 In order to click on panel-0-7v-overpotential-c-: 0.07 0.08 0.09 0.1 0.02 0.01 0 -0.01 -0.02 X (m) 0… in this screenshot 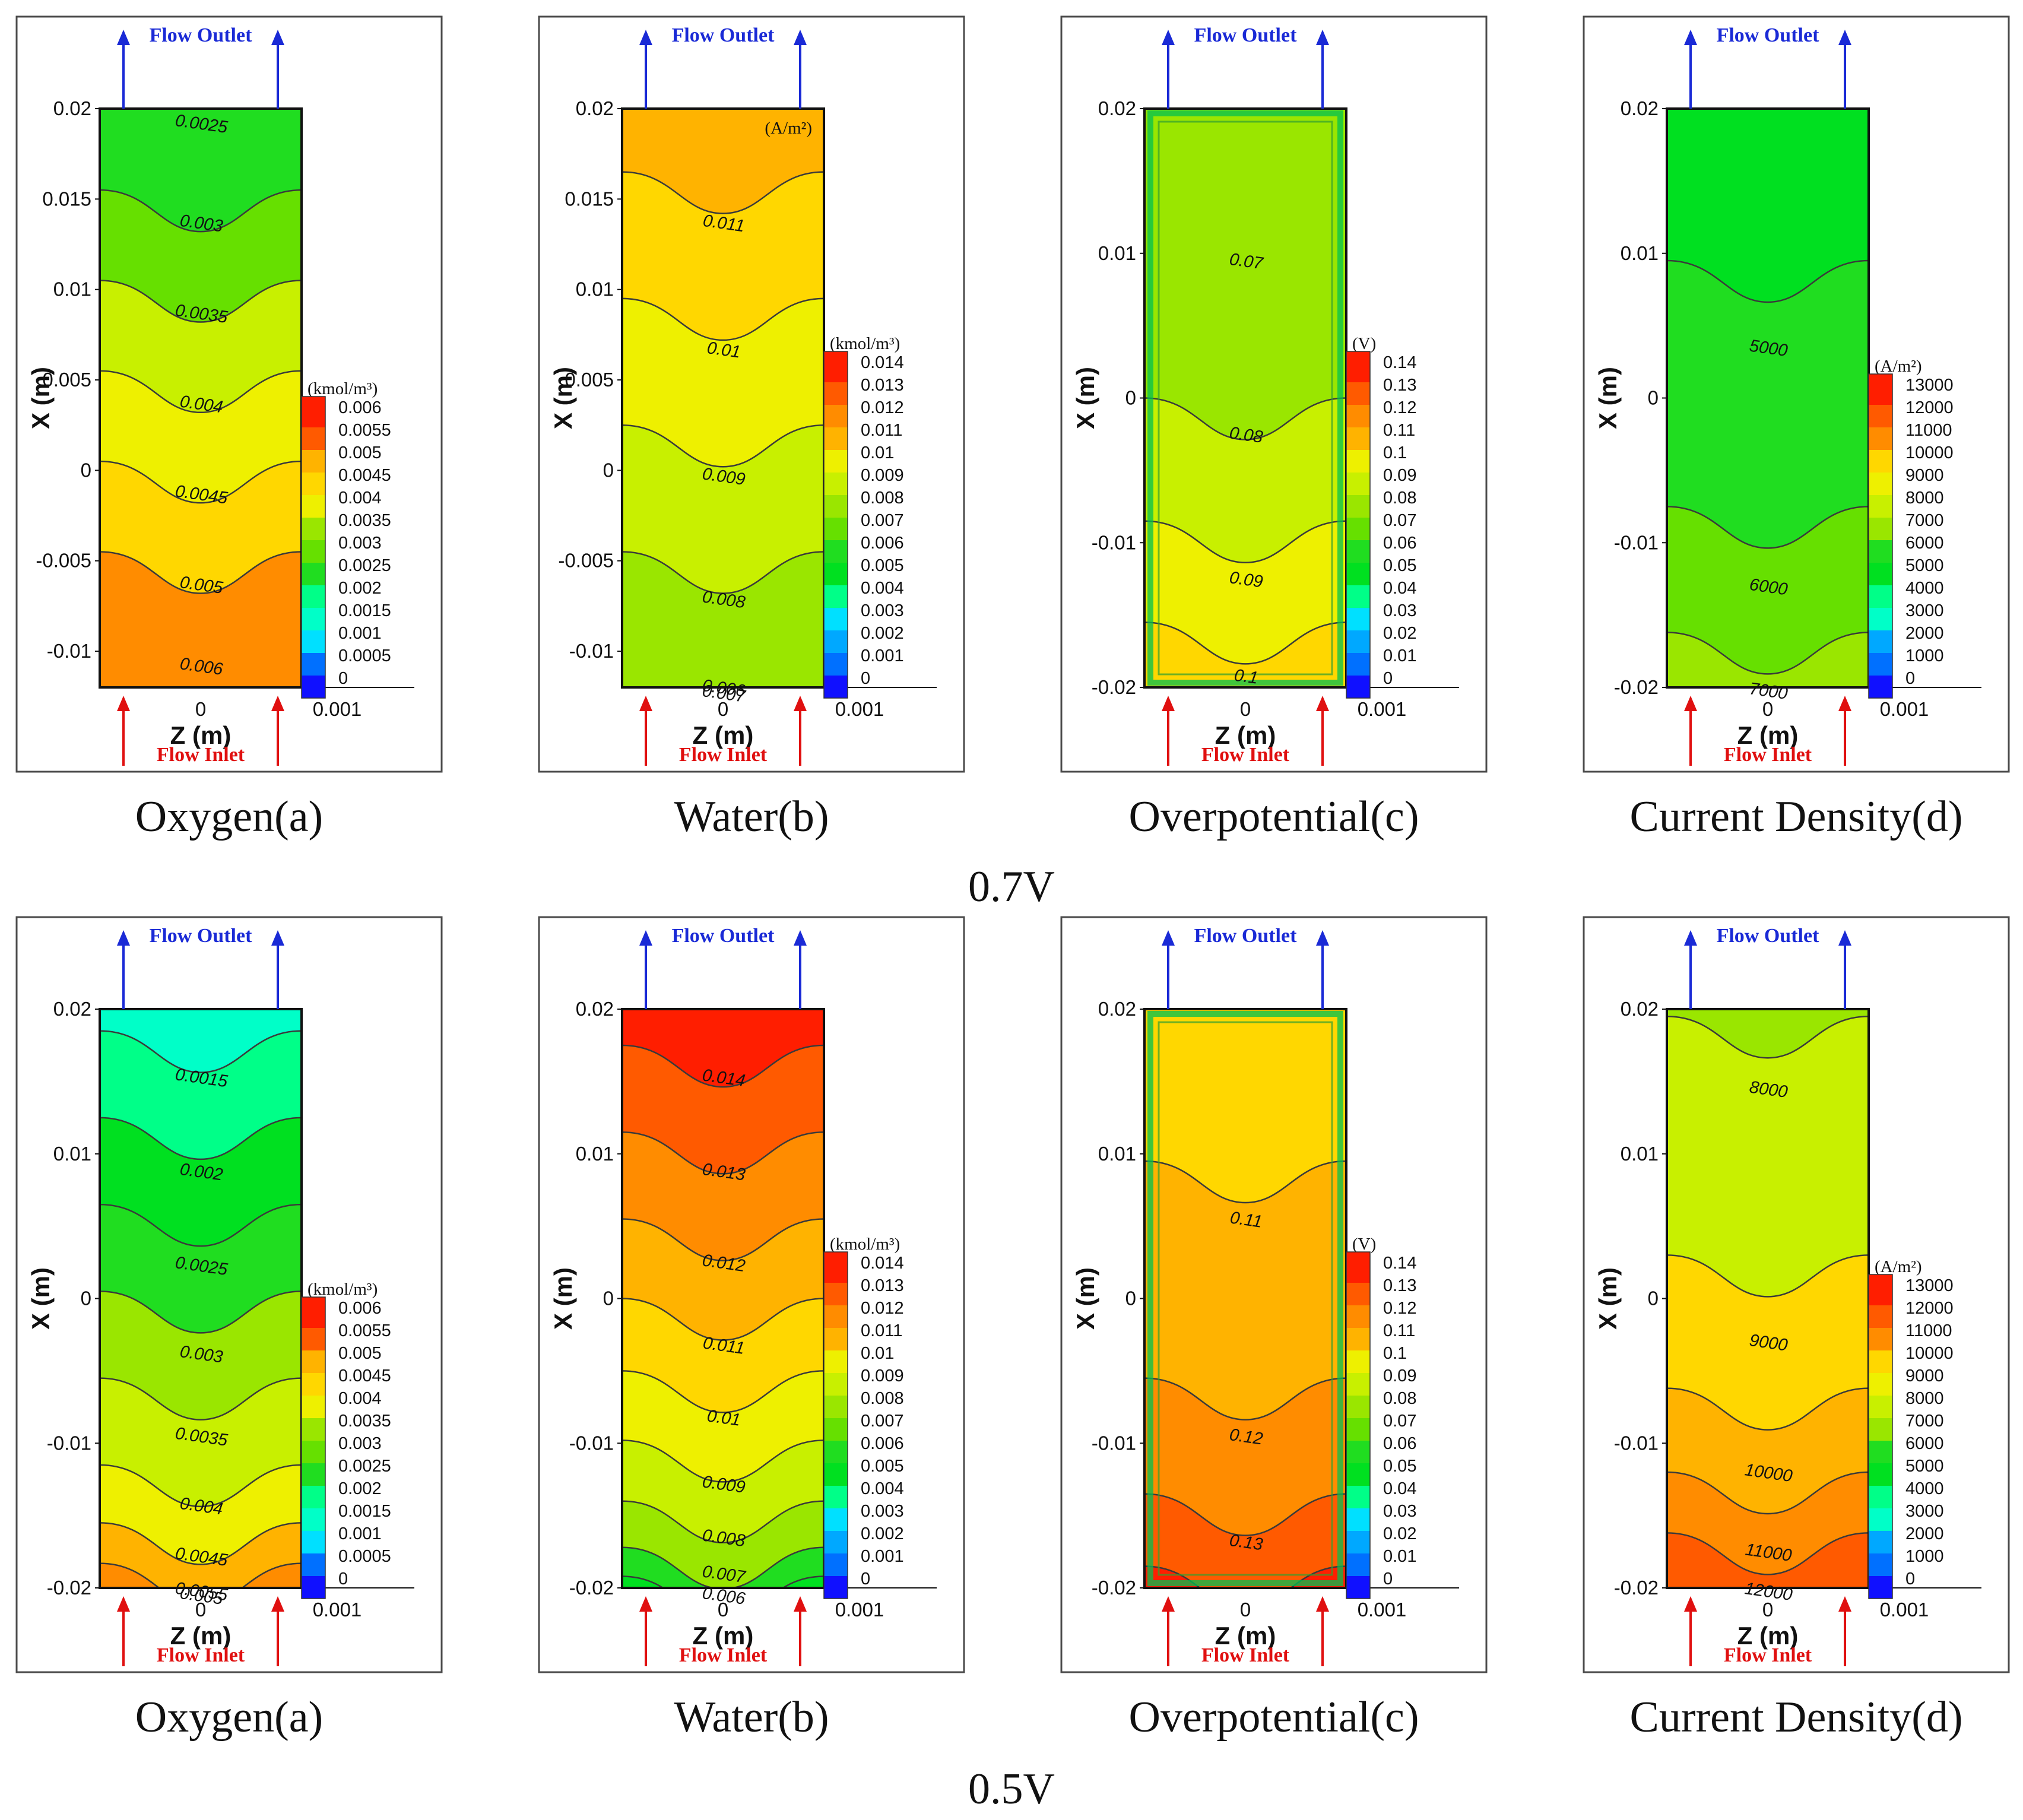, I will do `click(1274, 394)`.